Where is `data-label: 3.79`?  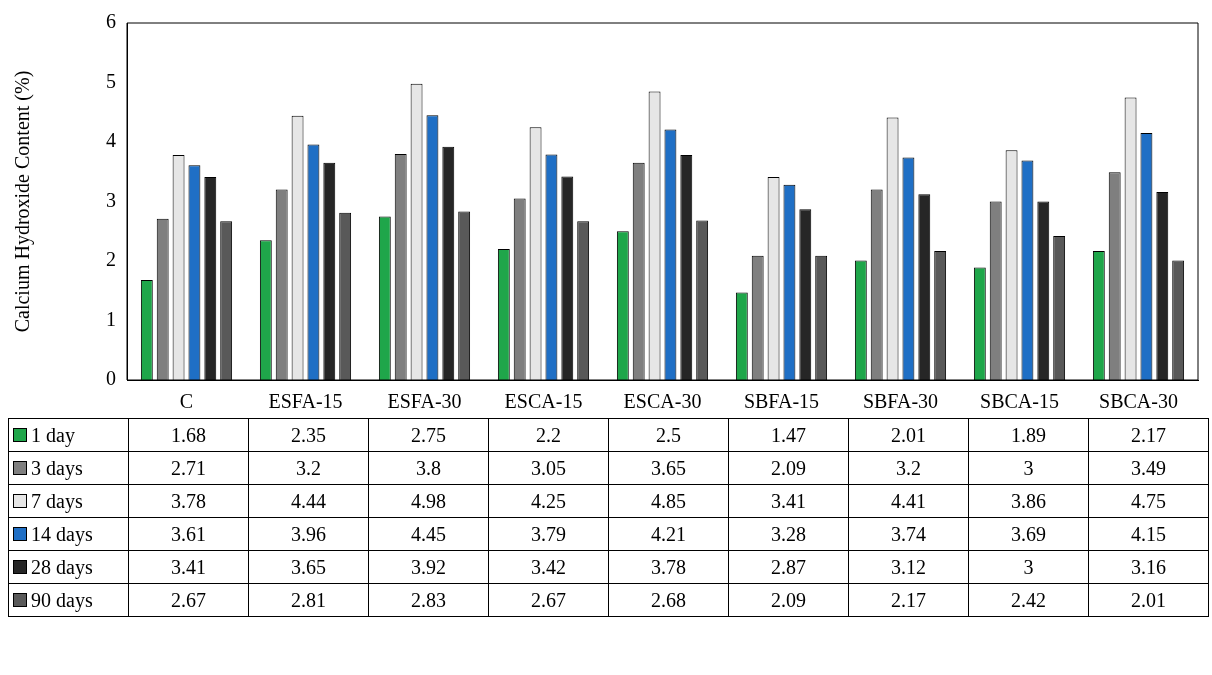
data-label: 3.79 is located at coordinates (548, 534).